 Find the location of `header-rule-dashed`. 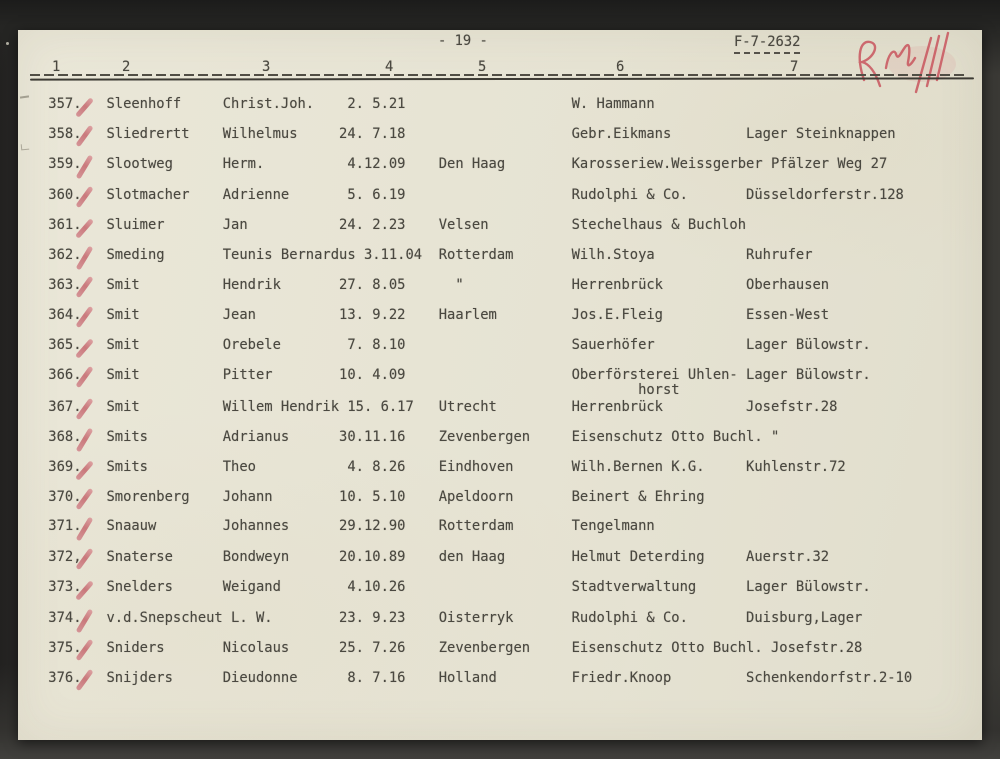

header-rule-dashed is located at coordinates (499, 75).